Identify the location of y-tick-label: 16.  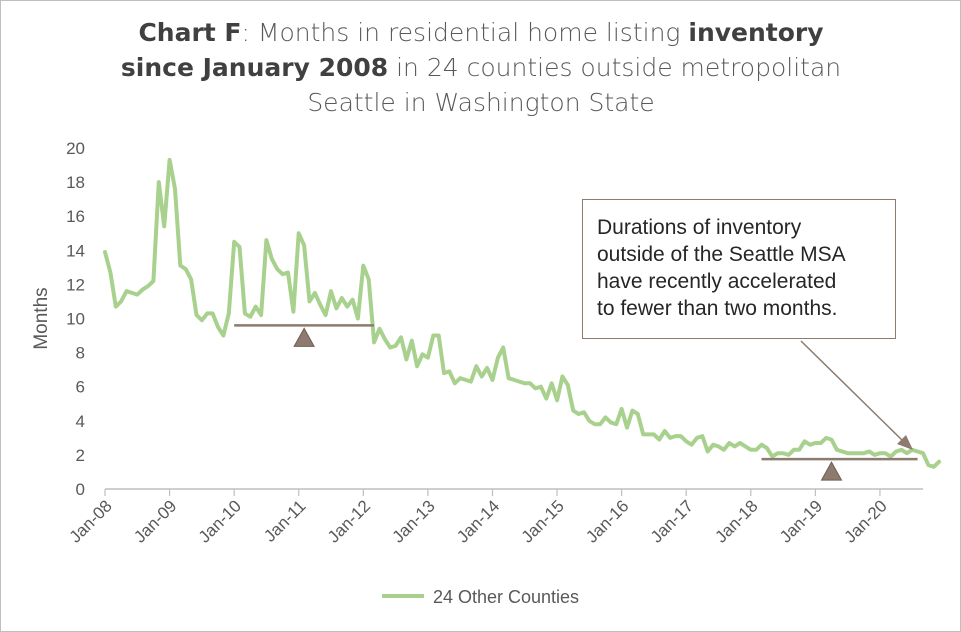
(75, 216).